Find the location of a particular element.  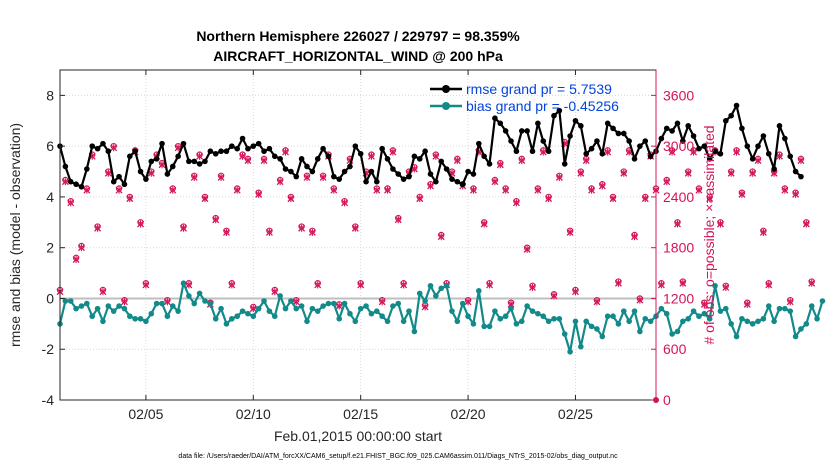

y-axis-label-left: rmse and bias (model - observation) is located at coordinates (15, 235).